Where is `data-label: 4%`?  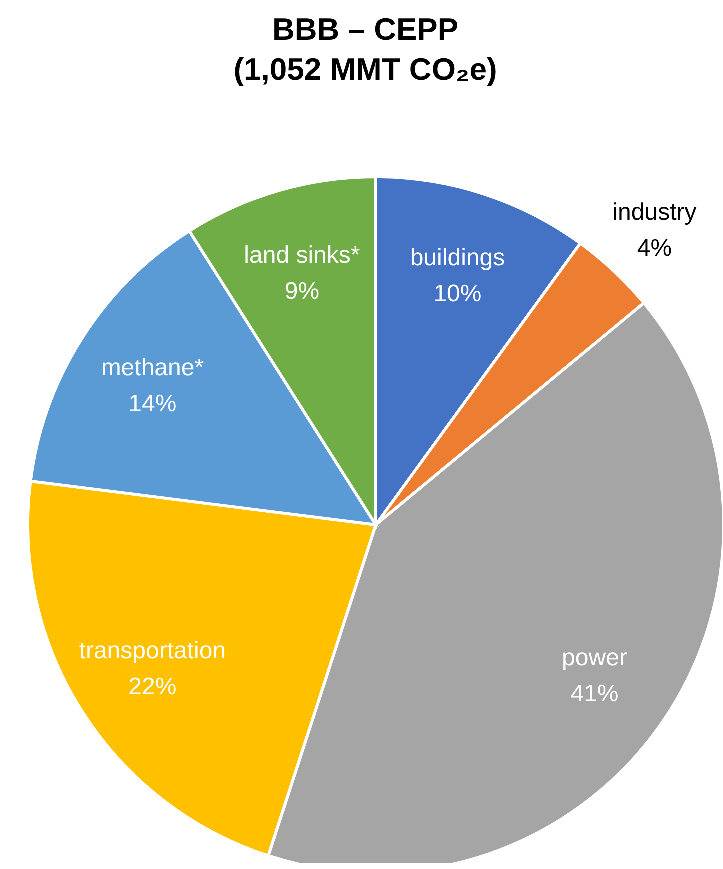 data-label: 4% is located at coordinates (654, 248).